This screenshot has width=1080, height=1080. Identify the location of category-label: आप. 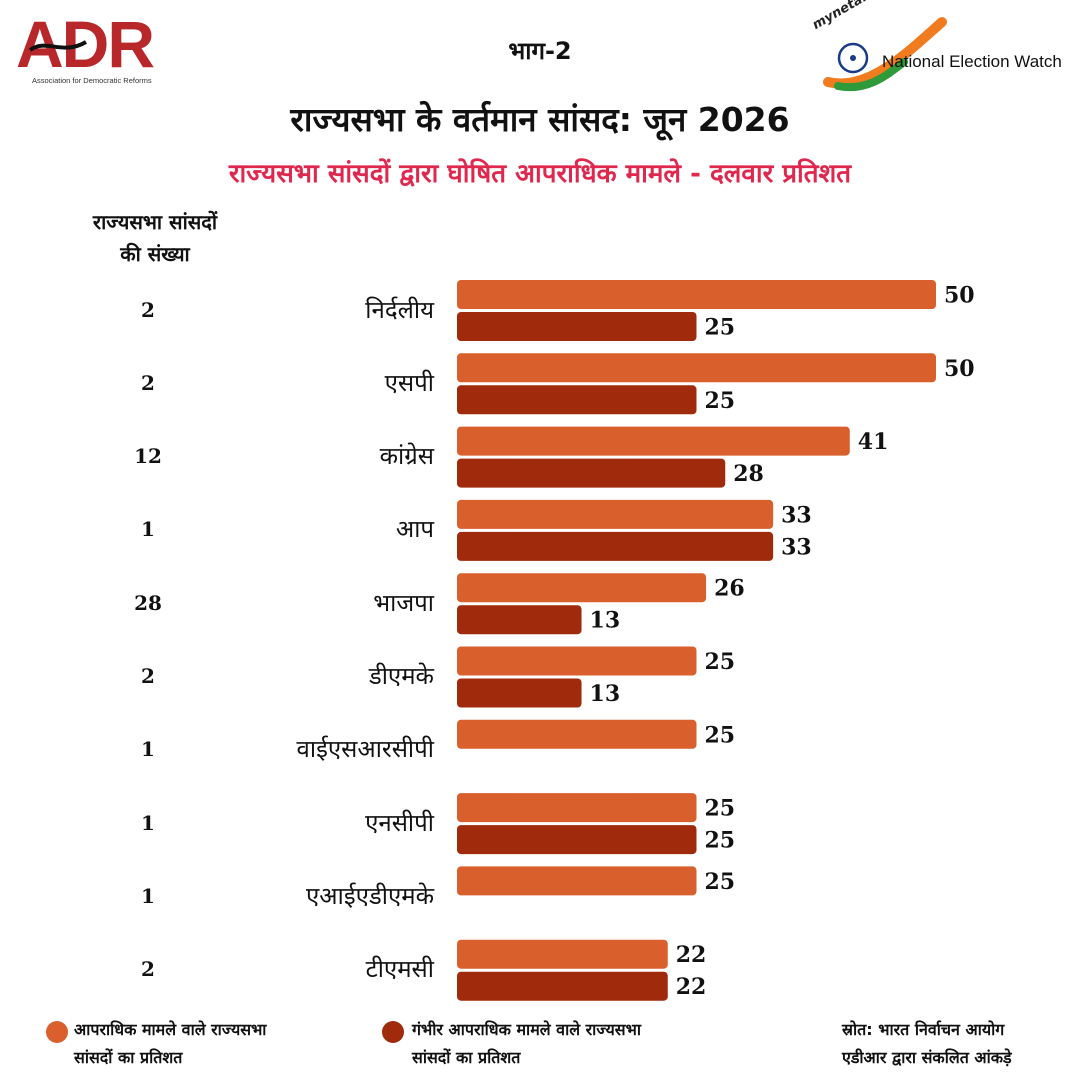
(414, 529).